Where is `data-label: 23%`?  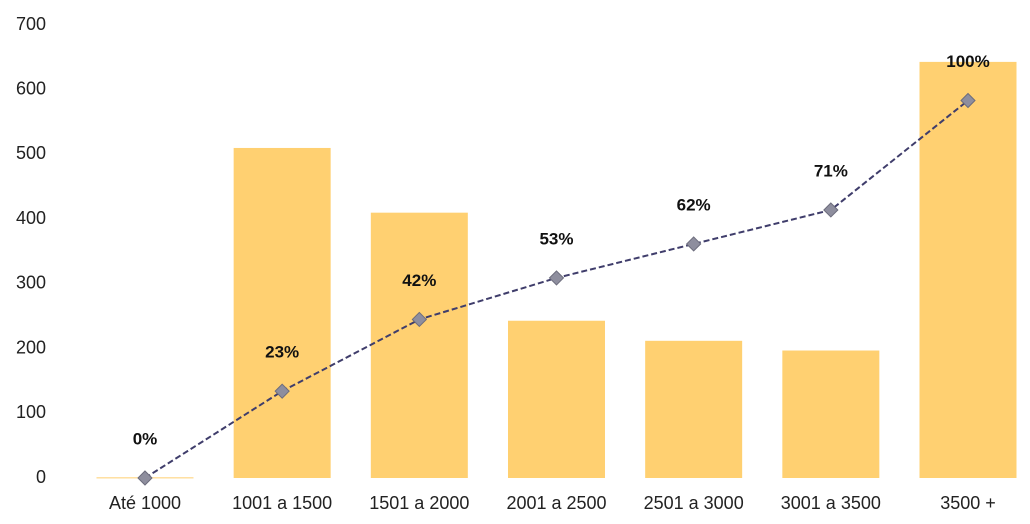
data-label: 23% is located at coordinates (282, 352).